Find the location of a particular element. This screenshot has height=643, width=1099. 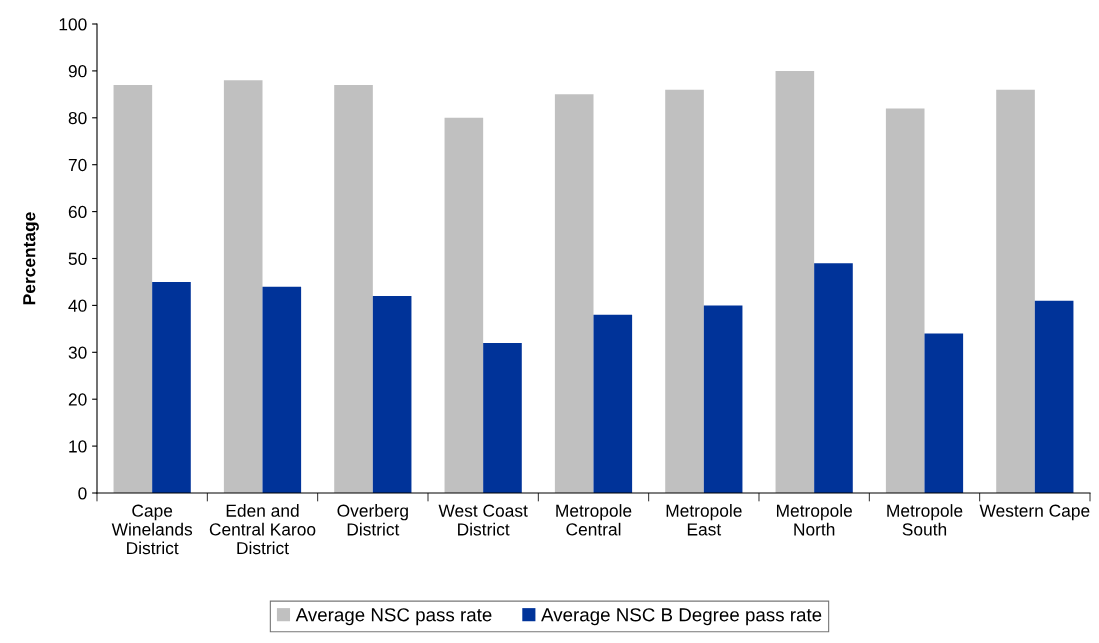

y-tick-label: 40 is located at coordinates (77, 305).